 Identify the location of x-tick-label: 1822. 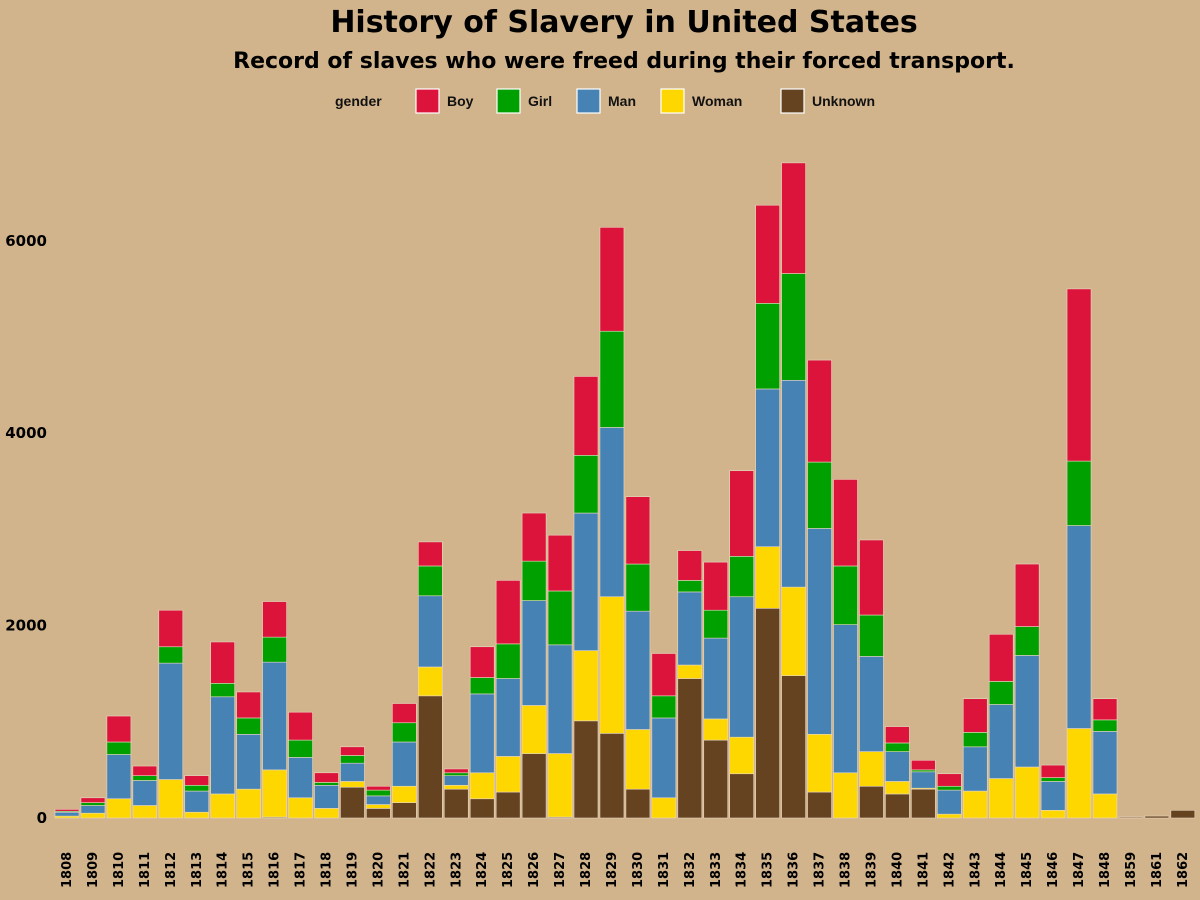
(430, 870).